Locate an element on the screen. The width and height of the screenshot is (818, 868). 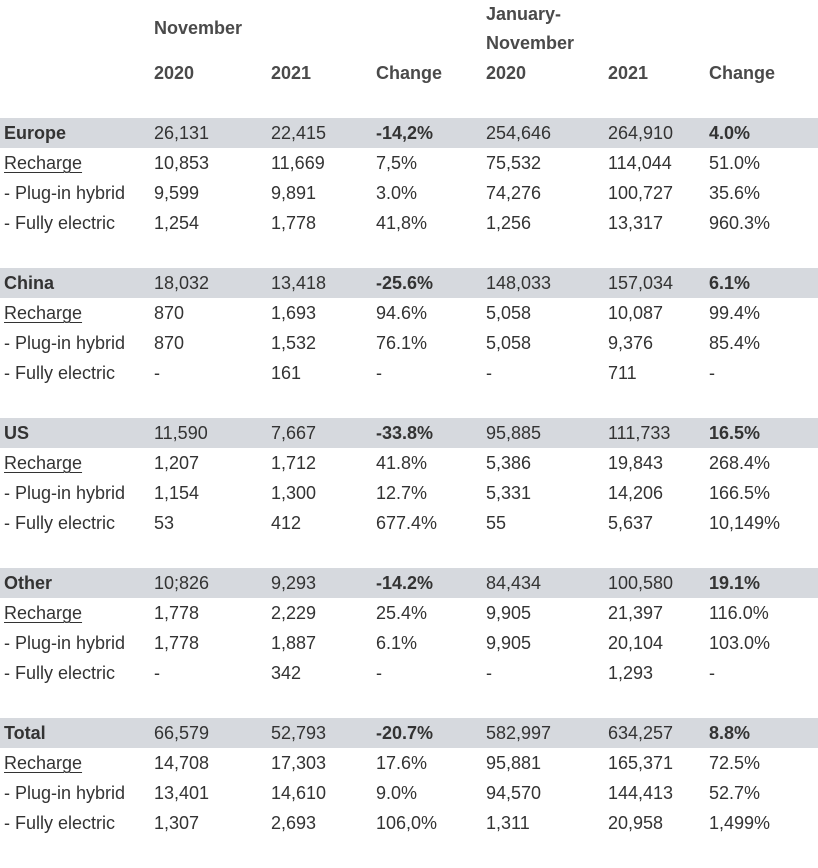
table-cell: 264,910 is located at coordinates (641, 133).